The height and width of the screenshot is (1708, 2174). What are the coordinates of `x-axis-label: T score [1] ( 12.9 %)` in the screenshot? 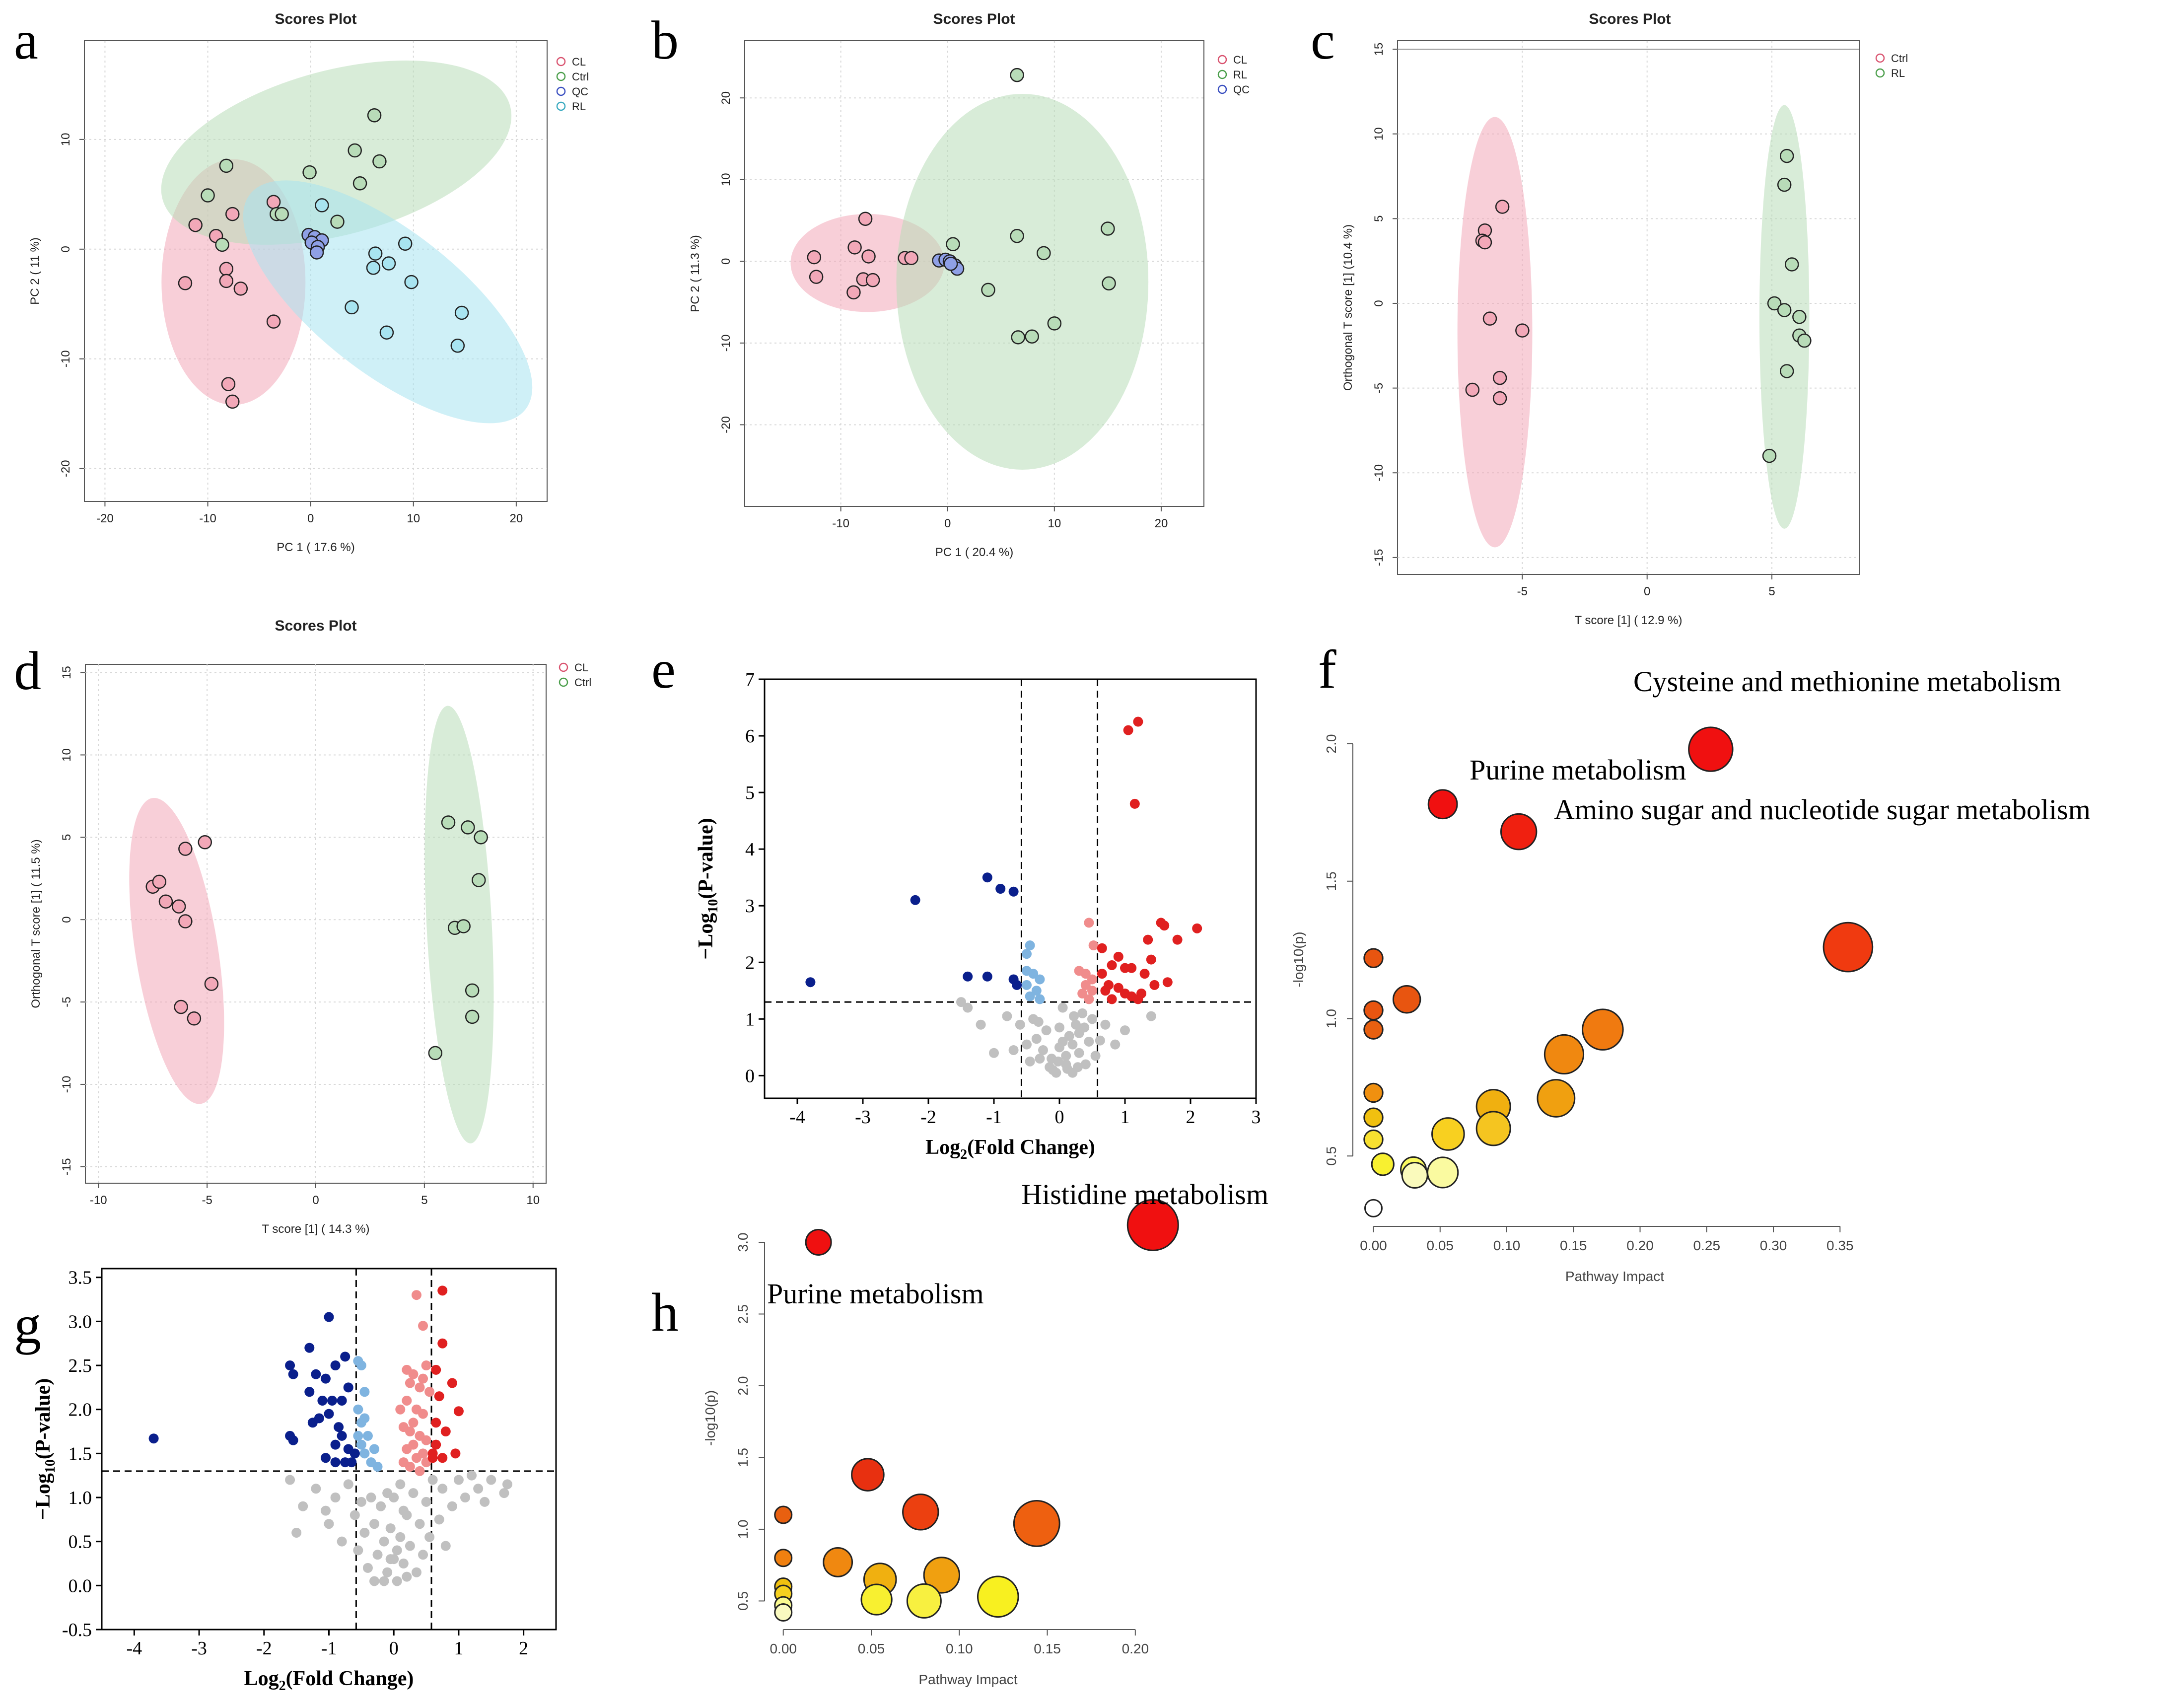 It's located at (1629, 620).